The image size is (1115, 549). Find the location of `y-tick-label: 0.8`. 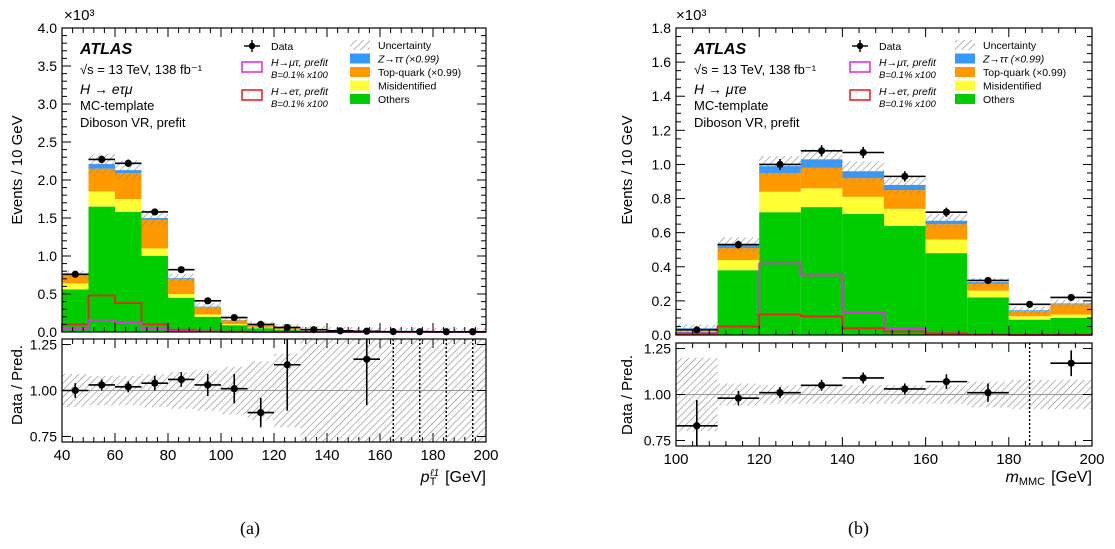

y-tick-label: 0.8 is located at coordinates (662, 199).